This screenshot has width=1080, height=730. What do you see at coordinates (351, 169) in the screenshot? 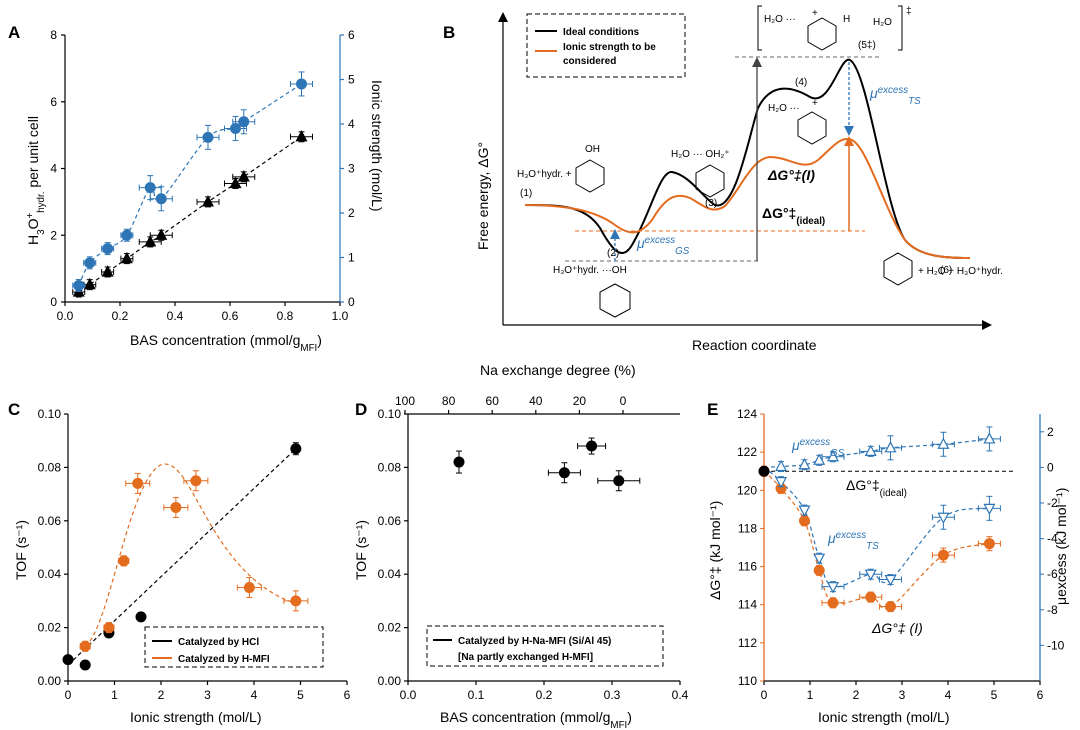
I see `a-y2tick-label: 3` at bounding box center [351, 169].